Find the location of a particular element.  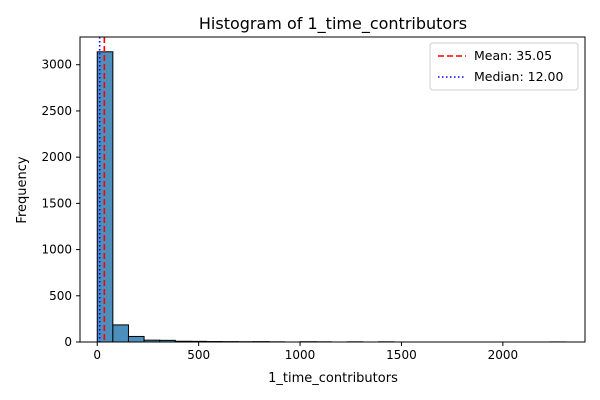

legend: Mean: 35.05 Median: 12.00 is located at coordinates (504, 66).